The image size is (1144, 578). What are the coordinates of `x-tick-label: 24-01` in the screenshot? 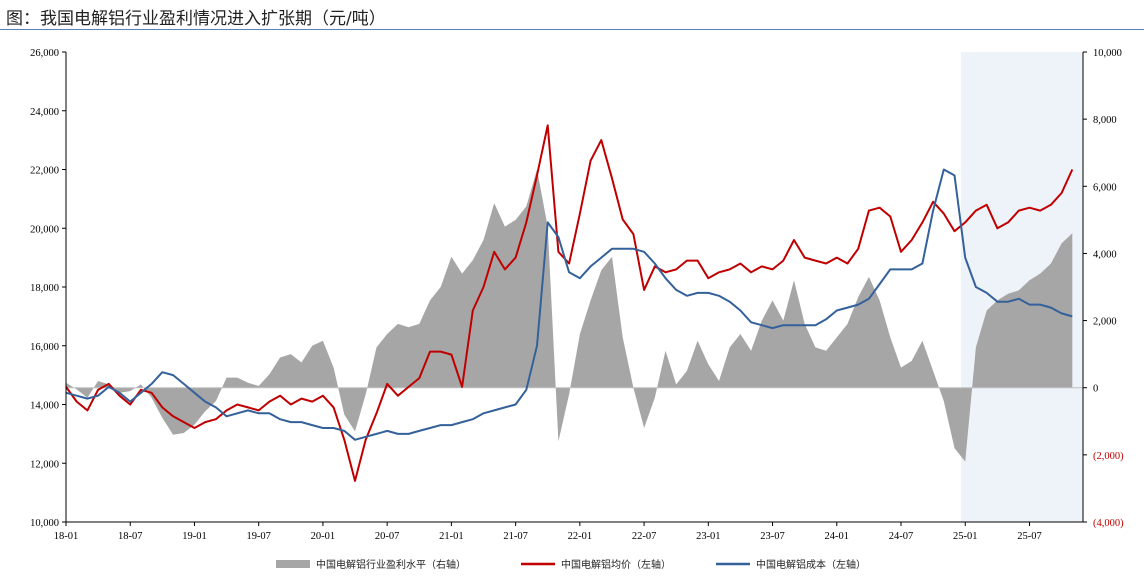 It's located at (837, 536).